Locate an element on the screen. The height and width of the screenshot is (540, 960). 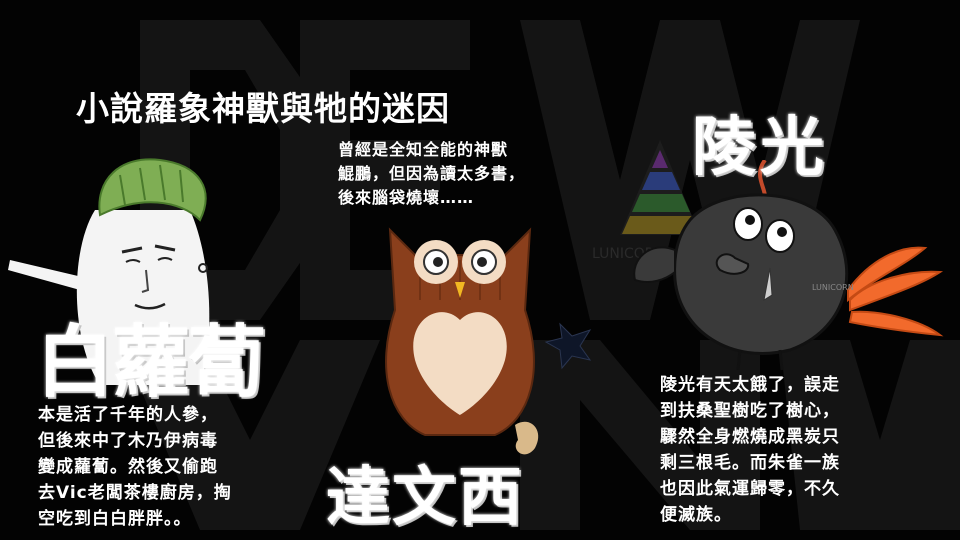
owl-illustration is located at coordinates (462, 341).